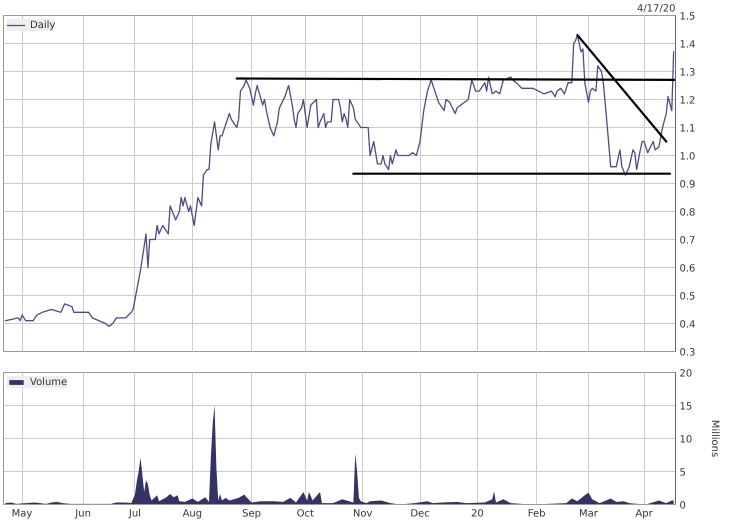 The width and height of the screenshot is (742, 531). Describe the element at coordinates (688, 129) in the screenshot. I see `y-tick-label: 1.1` at that location.